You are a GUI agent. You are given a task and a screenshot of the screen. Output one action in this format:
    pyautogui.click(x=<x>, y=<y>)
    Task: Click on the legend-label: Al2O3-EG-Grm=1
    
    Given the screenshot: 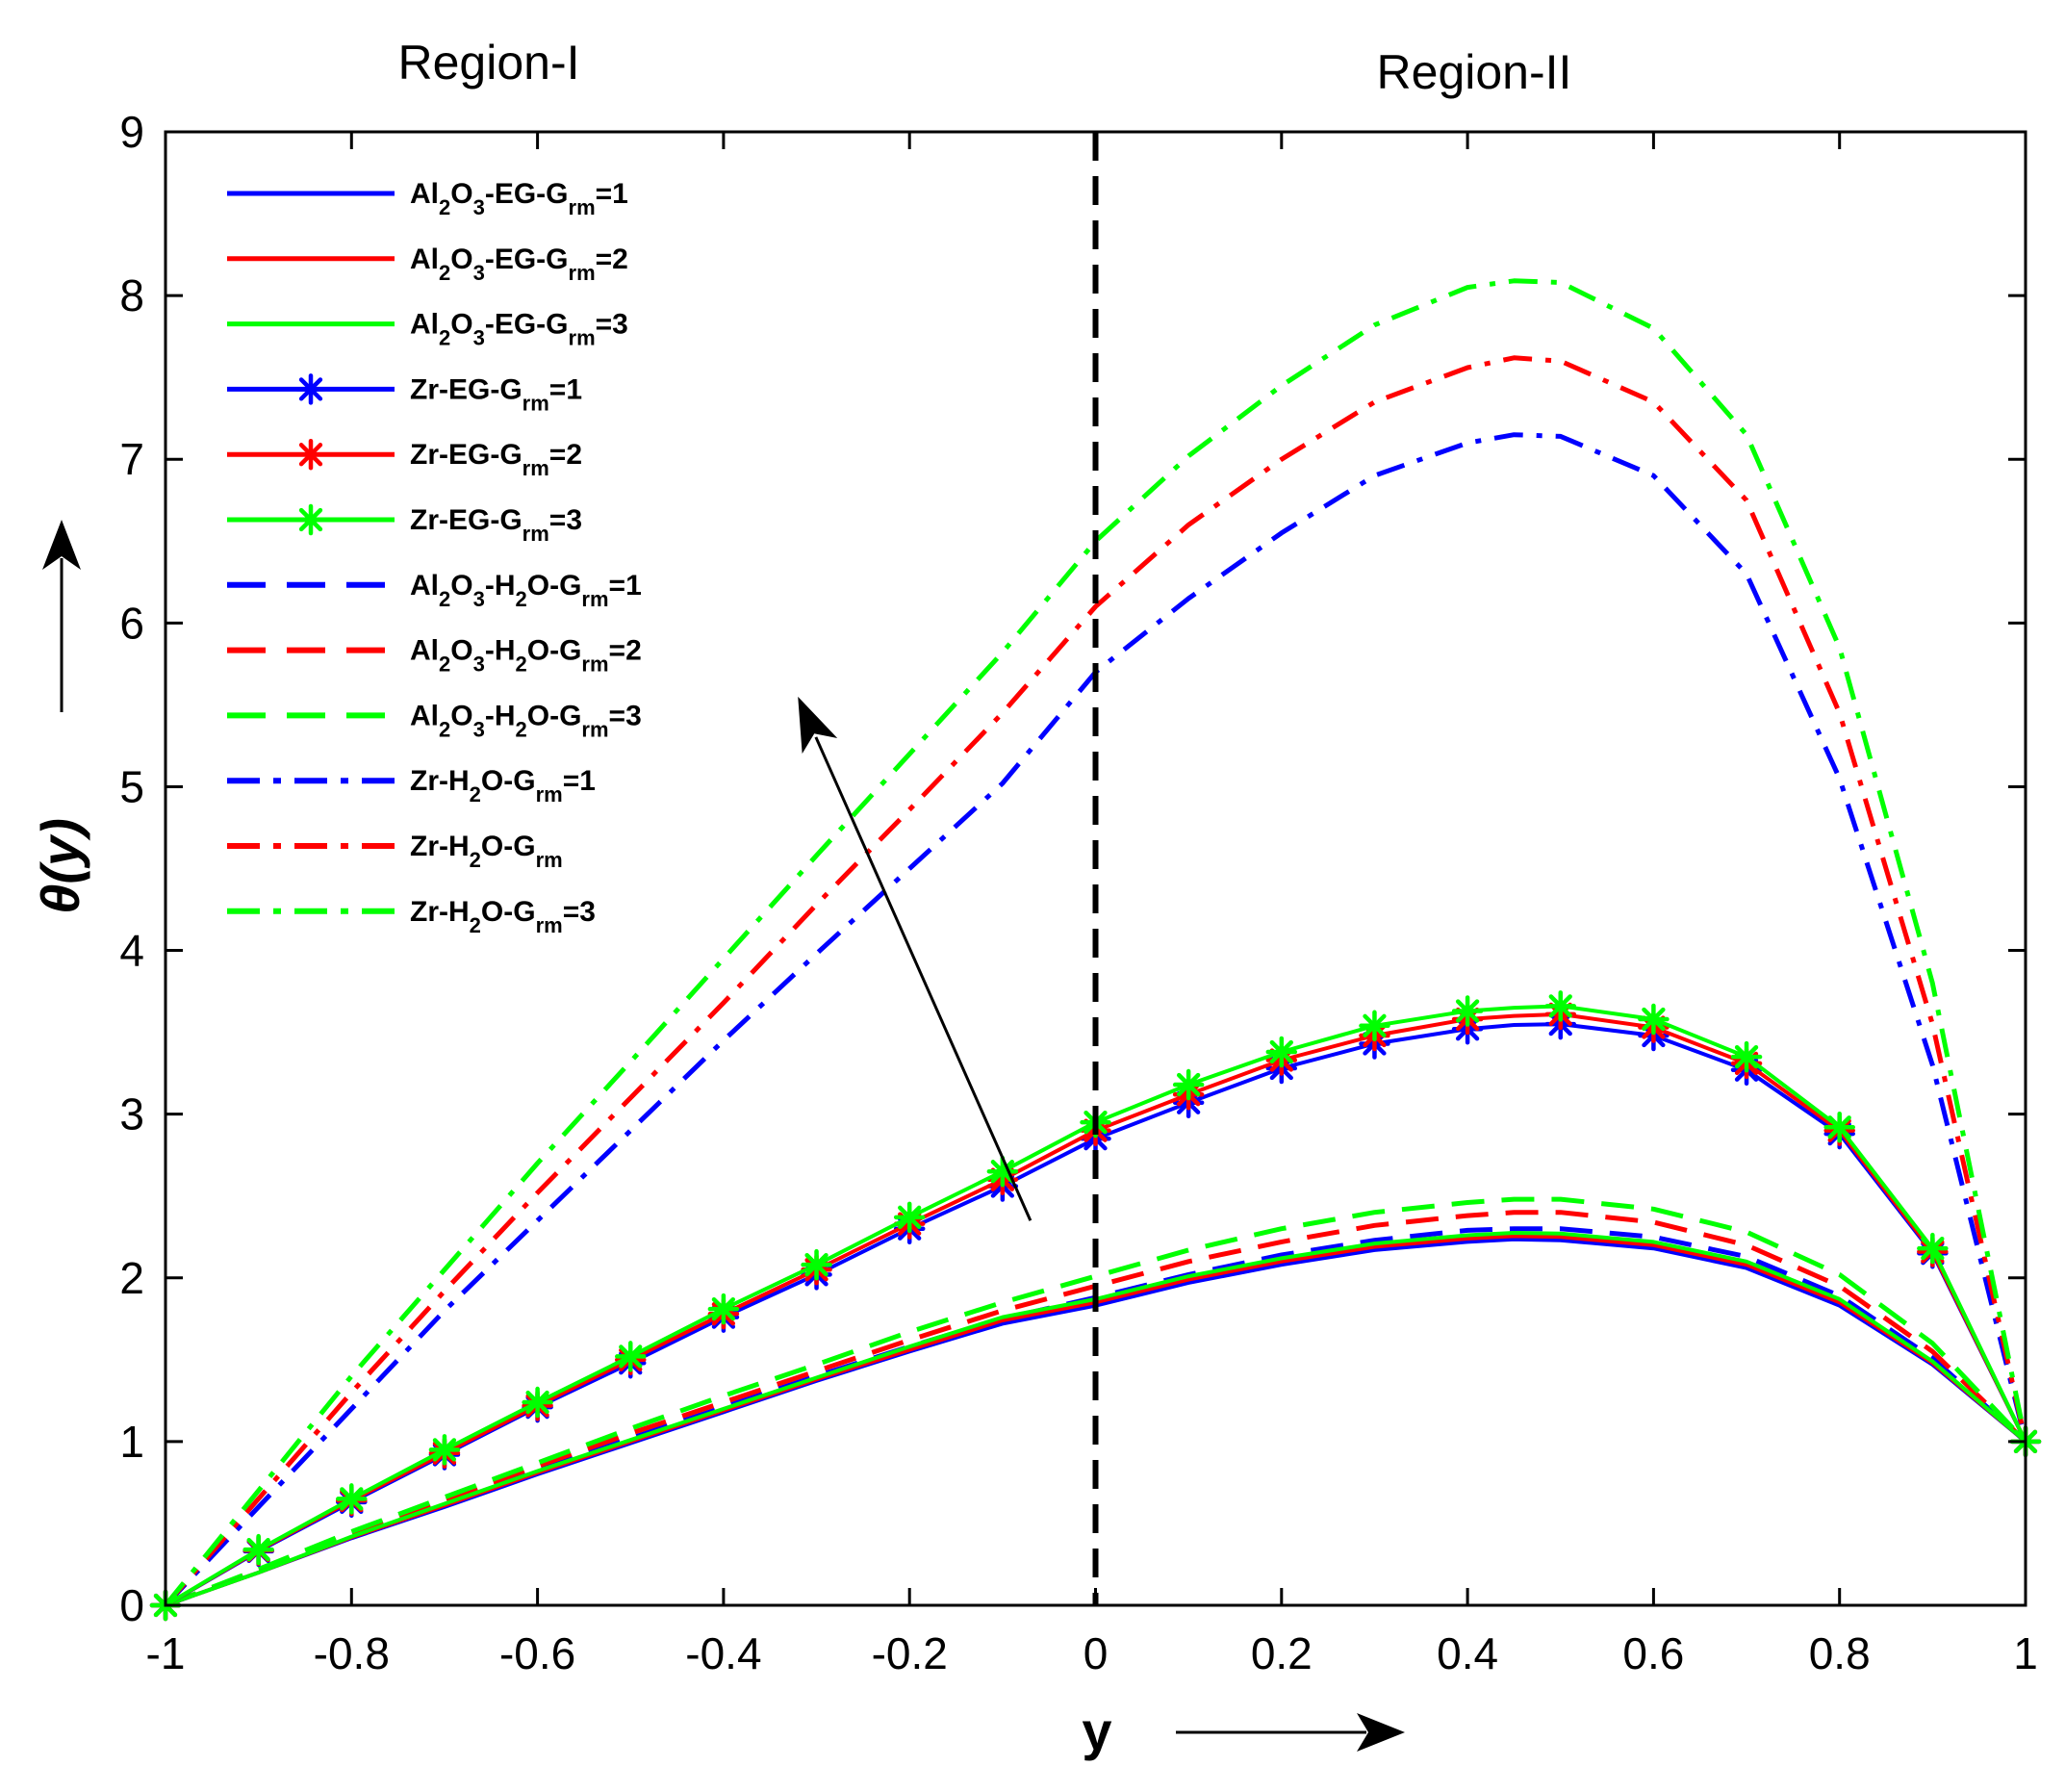 What is the action you would take?
    pyautogui.click(x=519, y=198)
    